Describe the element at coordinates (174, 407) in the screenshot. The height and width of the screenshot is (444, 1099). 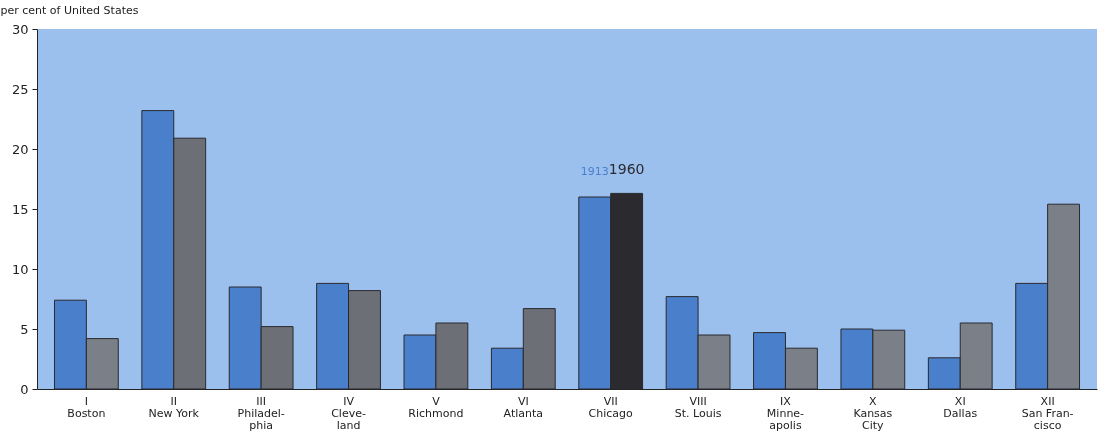
I see `x-tick-label: II New York` at that location.